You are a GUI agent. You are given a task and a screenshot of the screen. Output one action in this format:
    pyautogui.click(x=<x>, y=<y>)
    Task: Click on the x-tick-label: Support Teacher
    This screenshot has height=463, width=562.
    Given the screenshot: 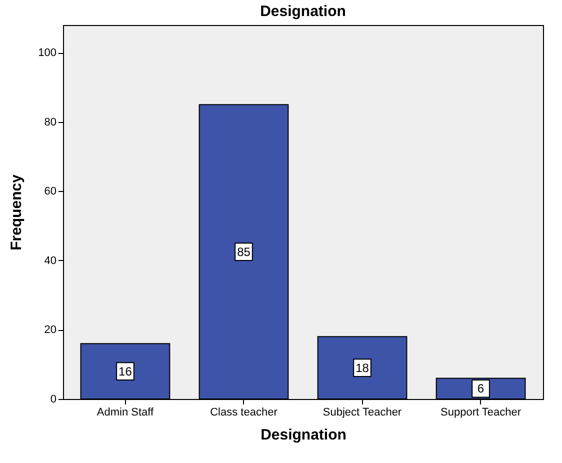 What is the action you would take?
    pyautogui.click(x=481, y=412)
    